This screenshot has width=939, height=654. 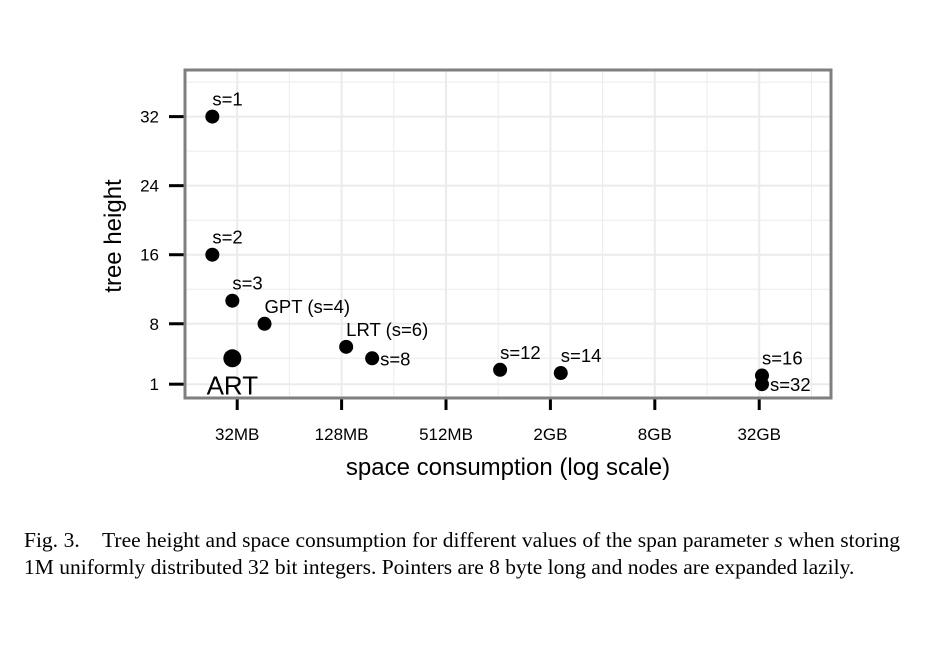 I want to click on point-label: s=1, so click(x=227, y=99).